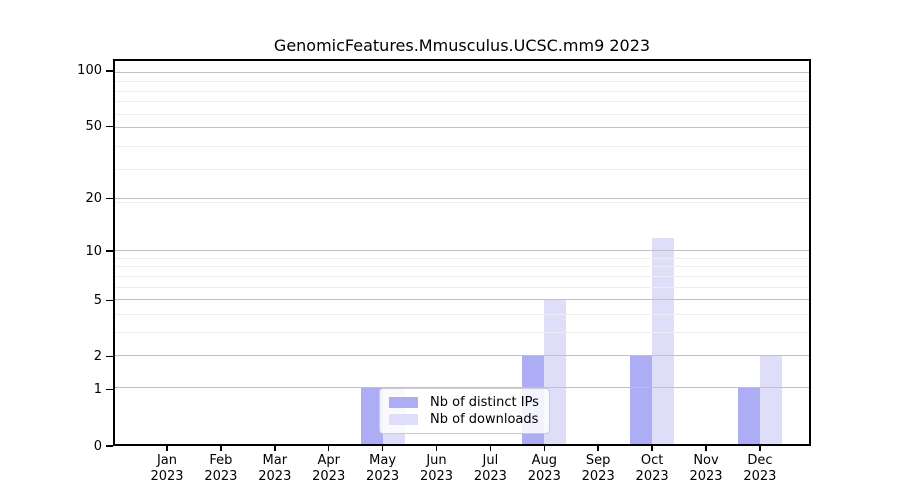 The width and height of the screenshot is (900, 500). Describe the element at coordinates (760, 468) in the screenshot. I see `x-axis-tick-label: Dec 2023` at that location.